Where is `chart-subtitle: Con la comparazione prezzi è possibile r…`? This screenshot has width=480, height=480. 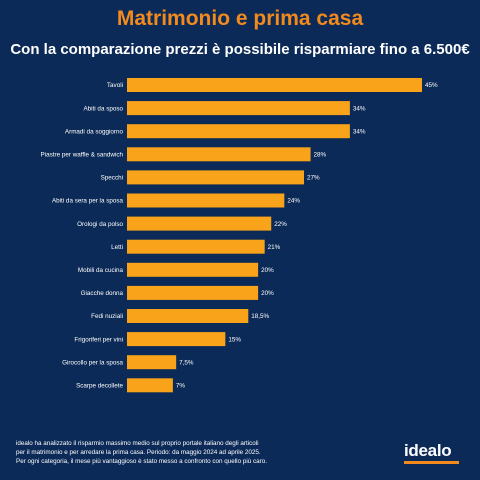 chart-subtitle: Con la comparazione prezzi è possibile r… is located at coordinates (240, 49).